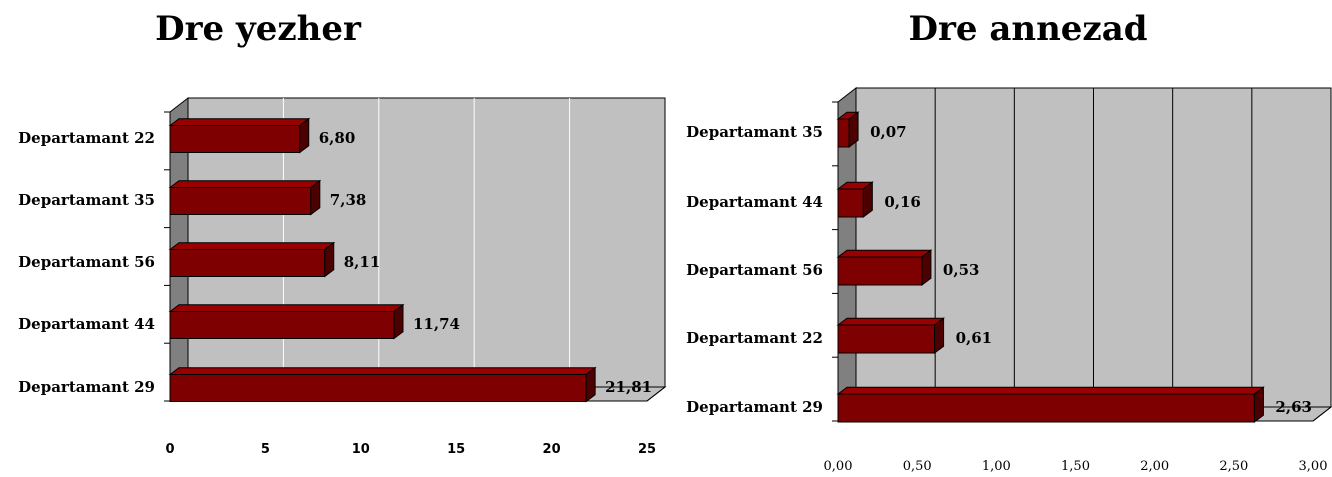 The height and width of the screenshot is (477, 1332). What do you see at coordinates (1027, 29) in the screenshot?
I see `chart-title: Dre annezad` at bounding box center [1027, 29].